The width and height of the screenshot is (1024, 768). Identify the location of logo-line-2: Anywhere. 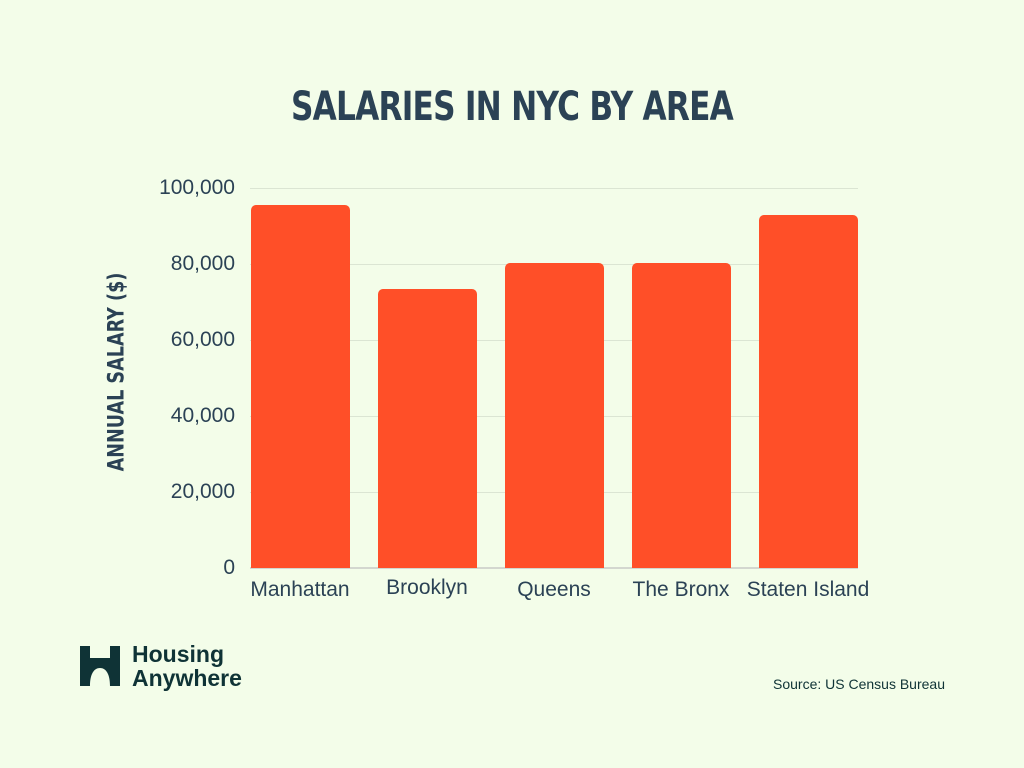
(187, 678).